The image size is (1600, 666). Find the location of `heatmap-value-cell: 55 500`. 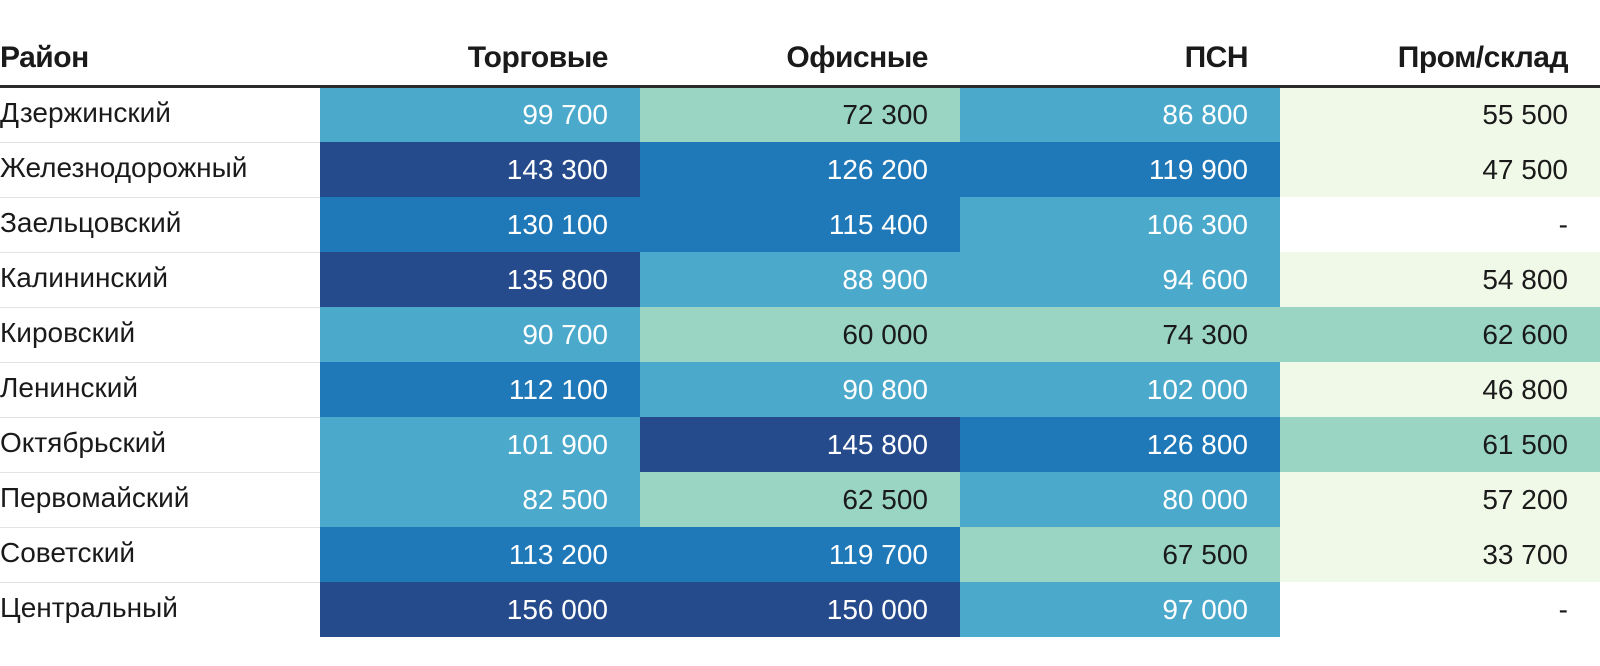

heatmap-value-cell: 55 500 is located at coordinates (1440, 114).